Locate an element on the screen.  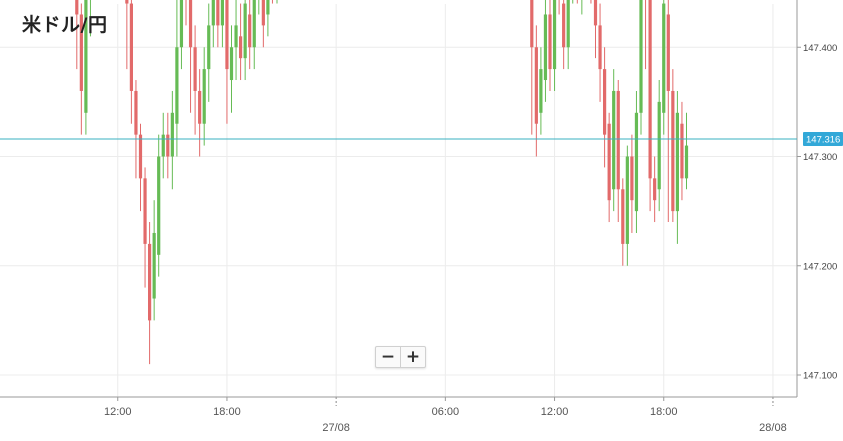
zoom-controls: − + is located at coordinates (400, 357).